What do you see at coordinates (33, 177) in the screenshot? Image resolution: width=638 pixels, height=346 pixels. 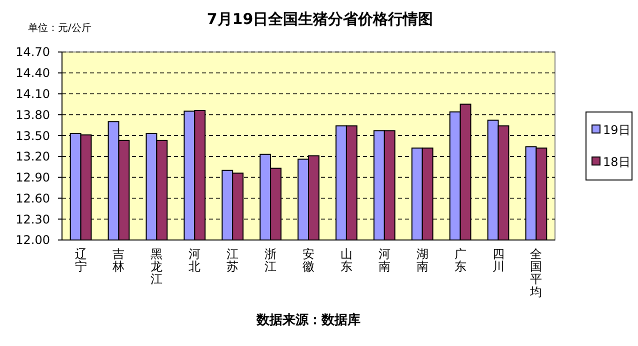 I see `y-tick-label: 12.90` at bounding box center [33, 177].